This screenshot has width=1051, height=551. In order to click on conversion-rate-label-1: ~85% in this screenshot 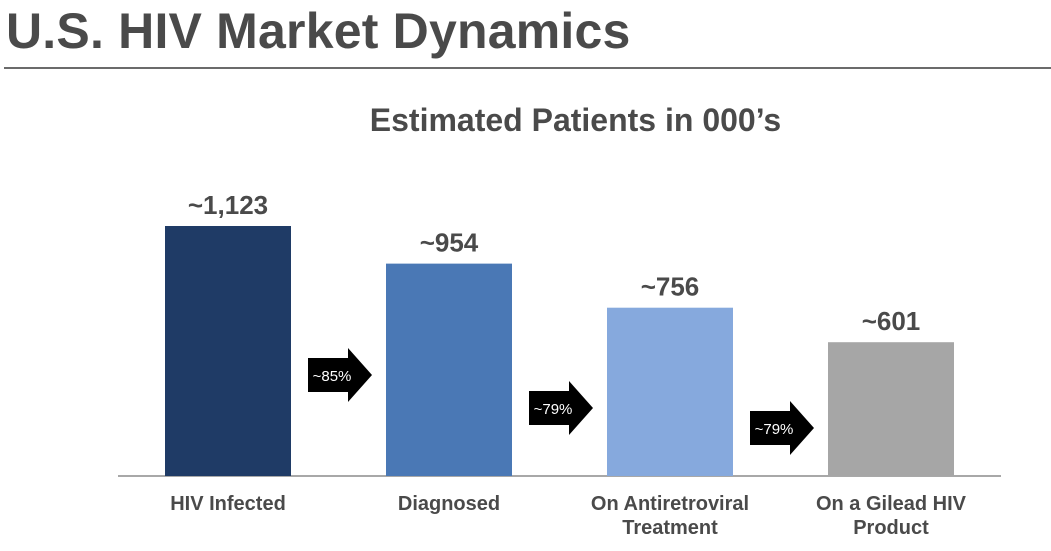, I will do `click(332, 376)`.